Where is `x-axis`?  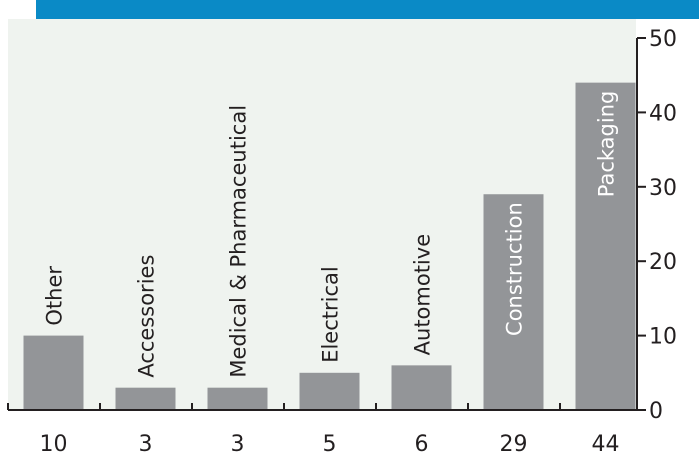
x-axis is located at coordinates (322, 407).